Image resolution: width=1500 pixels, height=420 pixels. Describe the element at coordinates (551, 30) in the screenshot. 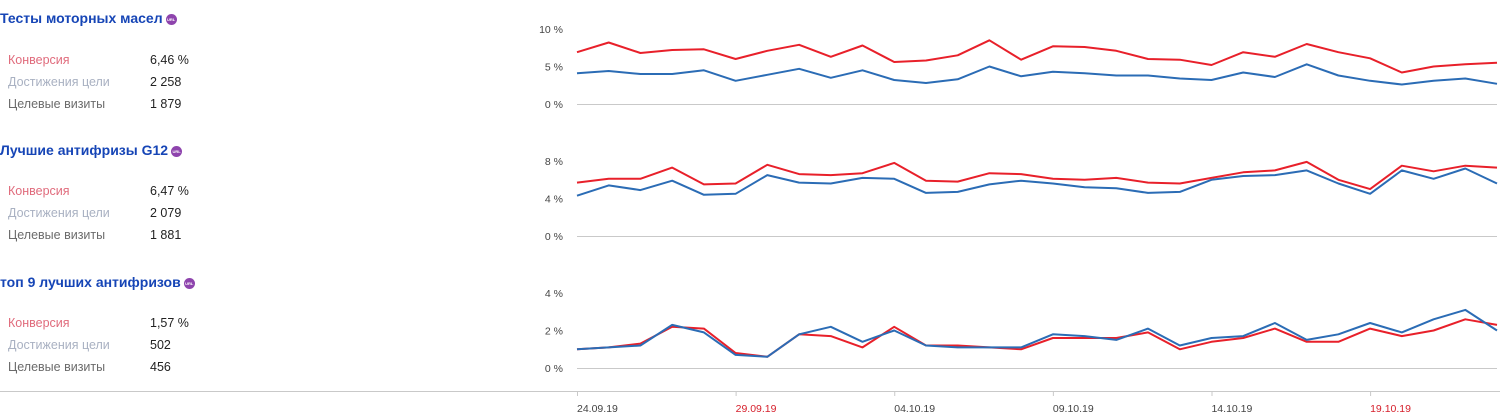

I see `y-tick-label: 10 %` at that location.